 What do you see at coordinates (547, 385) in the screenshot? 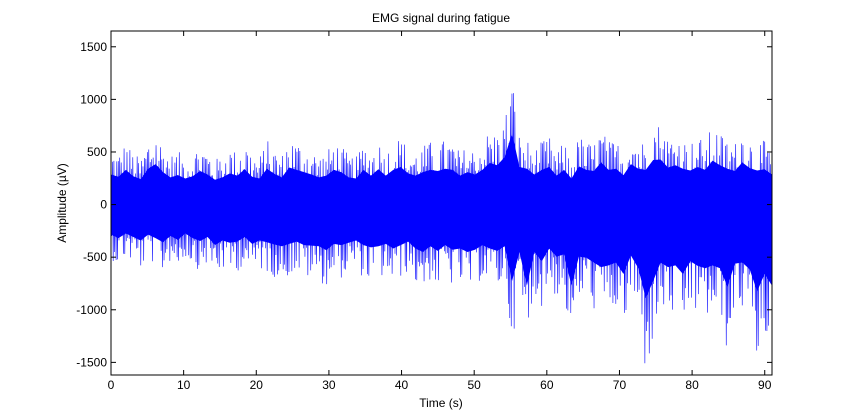
I see `x-tick-label: 60` at bounding box center [547, 385].